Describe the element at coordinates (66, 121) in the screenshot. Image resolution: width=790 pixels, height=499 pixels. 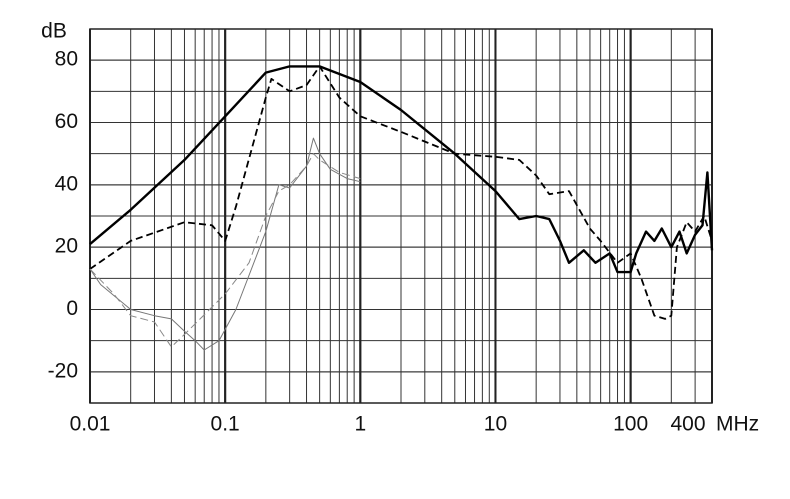
I see `y-tick-label: 60` at that location.